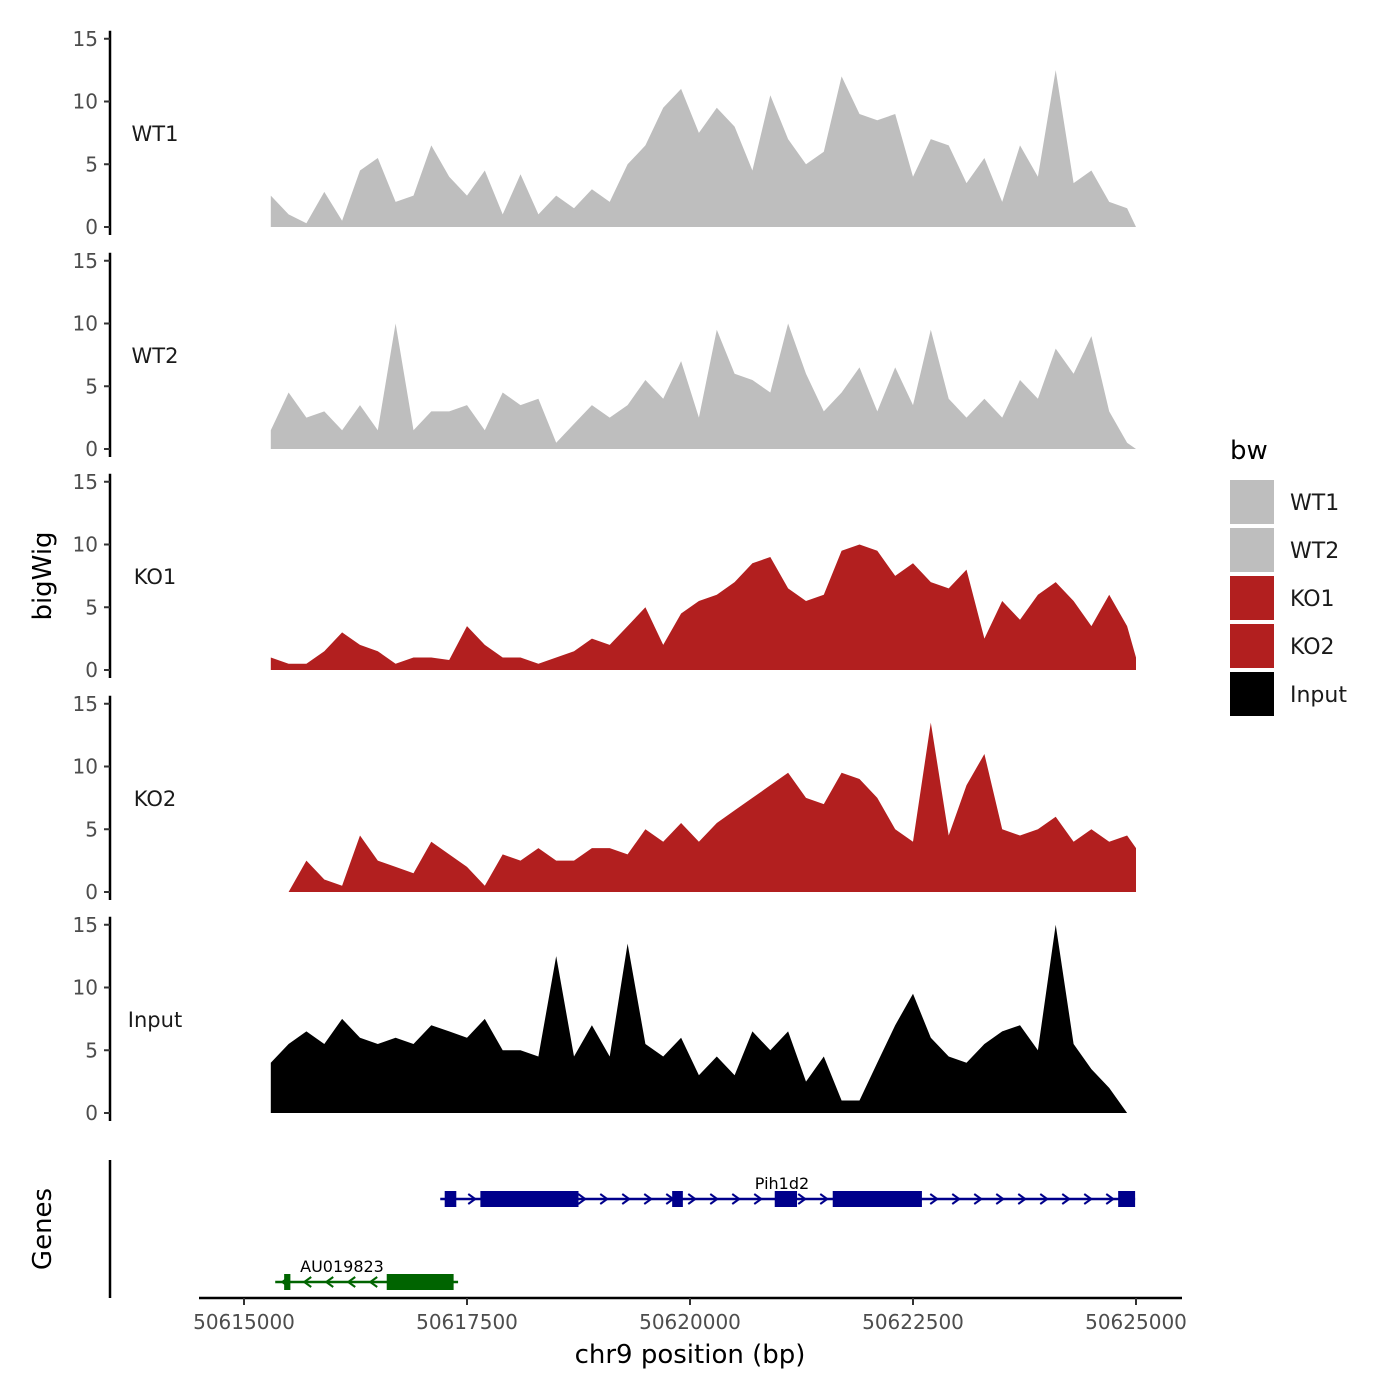  What do you see at coordinates (703, 807) in the screenshot?
I see `coverage-area-ko2` at bounding box center [703, 807].